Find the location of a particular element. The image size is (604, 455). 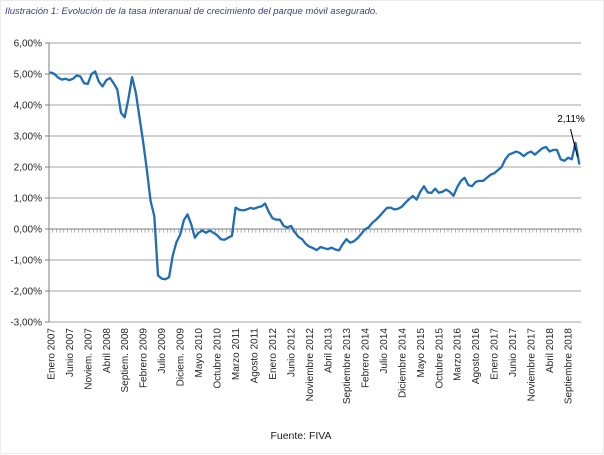

x-axis-label: Noviem. 2007 is located at coordinates (88, 359).